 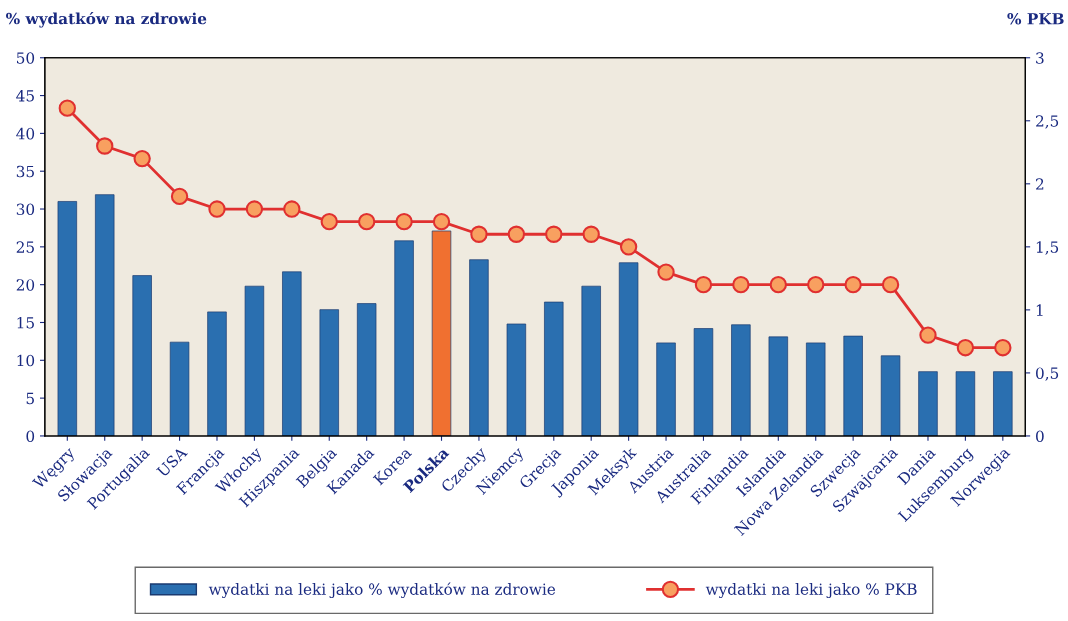 I want to click on y-tick-label: 0, so click(x=30, y=436).